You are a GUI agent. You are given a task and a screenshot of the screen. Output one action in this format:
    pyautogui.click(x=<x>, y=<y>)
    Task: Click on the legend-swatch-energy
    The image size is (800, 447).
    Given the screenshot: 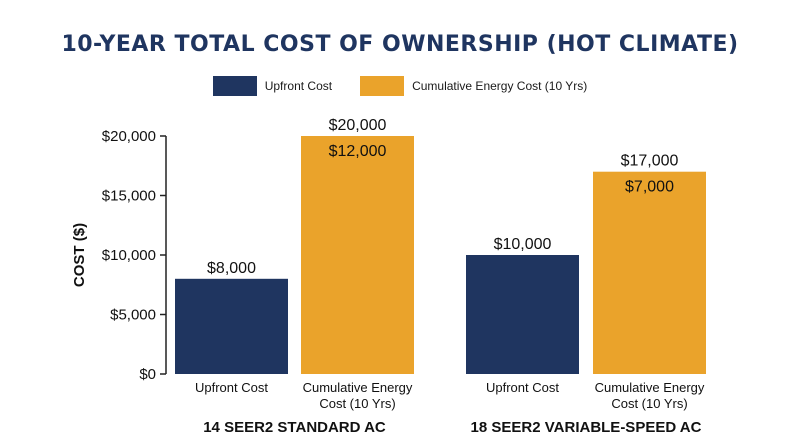 What is the action you would take?
    pyautogui.click(x=382, y=86)
    